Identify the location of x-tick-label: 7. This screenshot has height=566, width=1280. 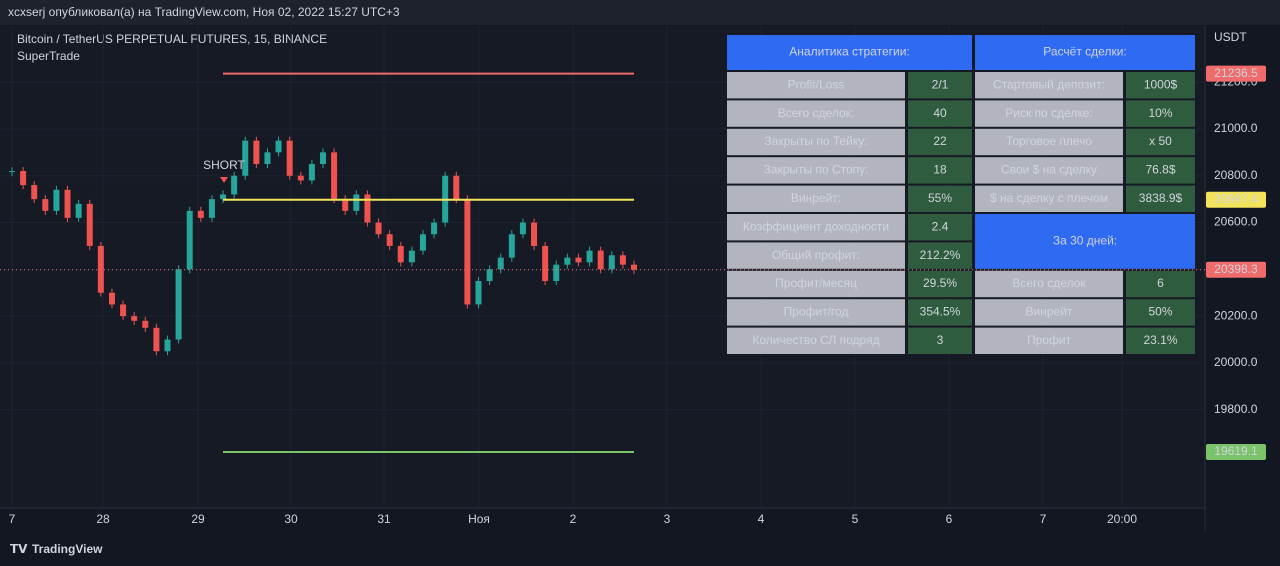
(1043, 519).